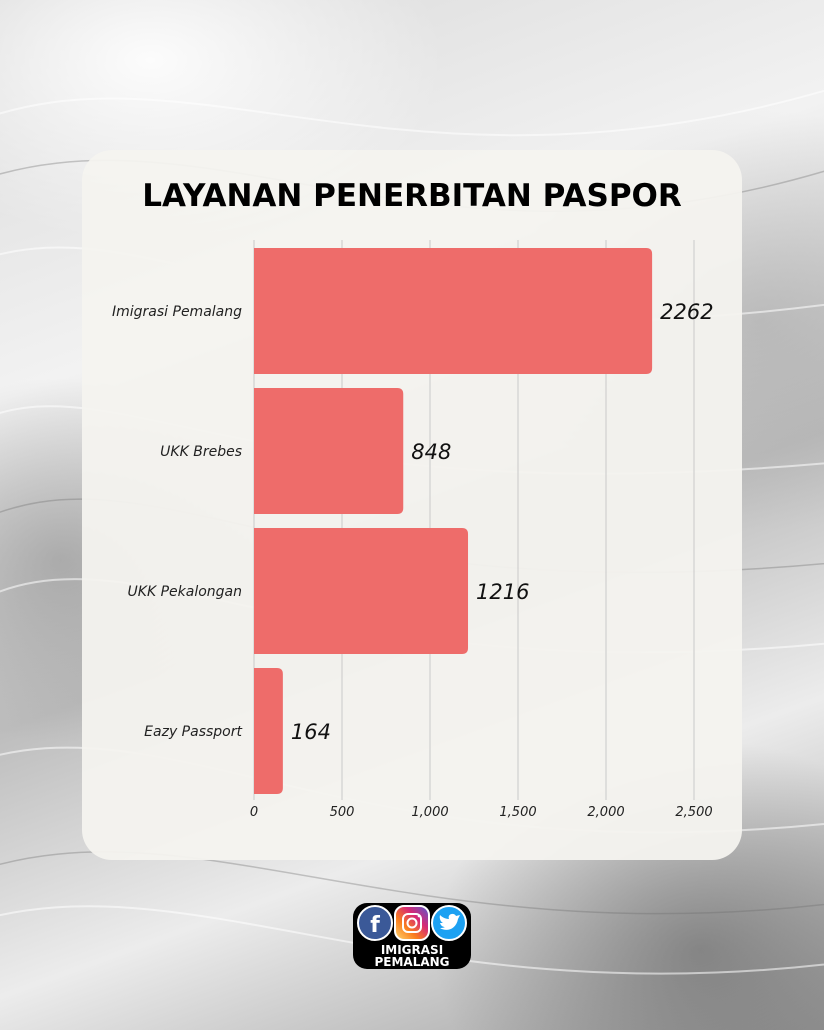  Describe the element at coordinates (375, 925) in the screenshot. I see `svg-text: f` at that location.